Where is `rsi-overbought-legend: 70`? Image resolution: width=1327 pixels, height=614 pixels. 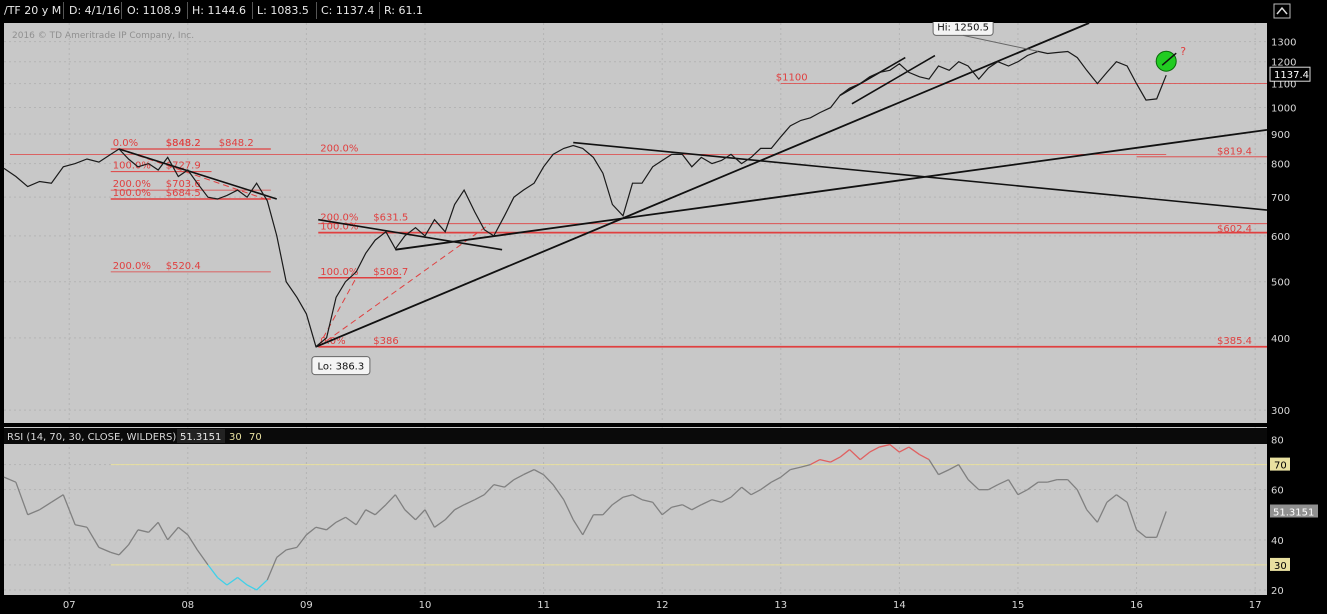
rsi-overbought-legend: 70 is located at coordinates (255, 437).